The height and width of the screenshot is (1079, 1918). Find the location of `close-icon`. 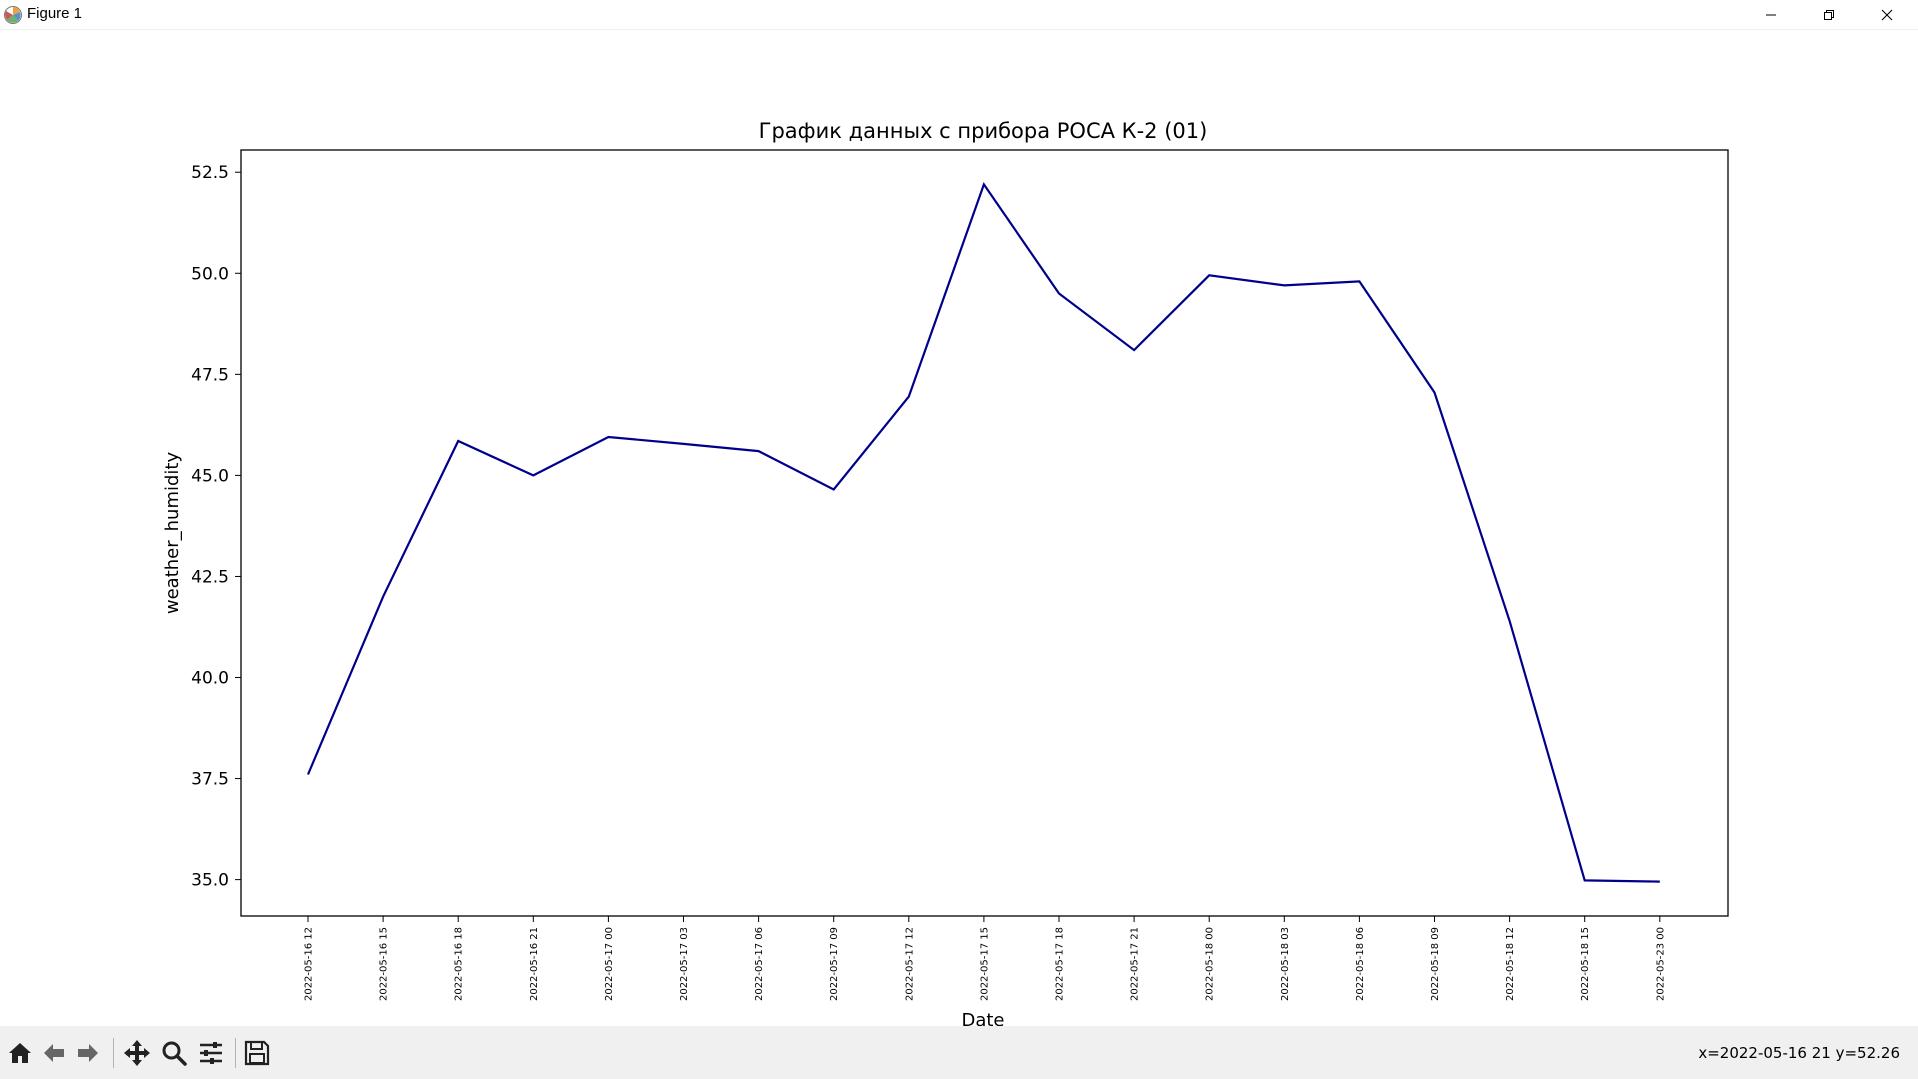

close-icon is located at coordinates (1887, 14).